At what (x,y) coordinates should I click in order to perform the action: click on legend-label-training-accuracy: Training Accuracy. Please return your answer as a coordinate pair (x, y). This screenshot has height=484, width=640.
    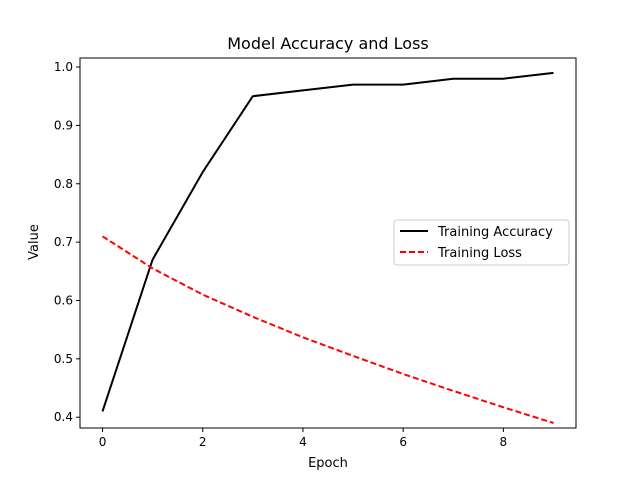
    Looking at the image, I should click on (495, 232).